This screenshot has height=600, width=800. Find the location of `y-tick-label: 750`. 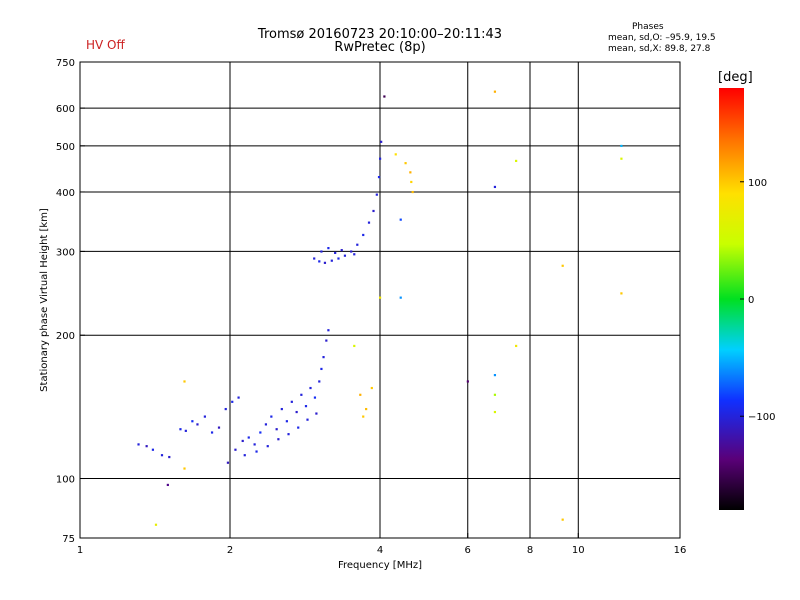

y-tick-label: 750 is located at coordinates (65, 63).